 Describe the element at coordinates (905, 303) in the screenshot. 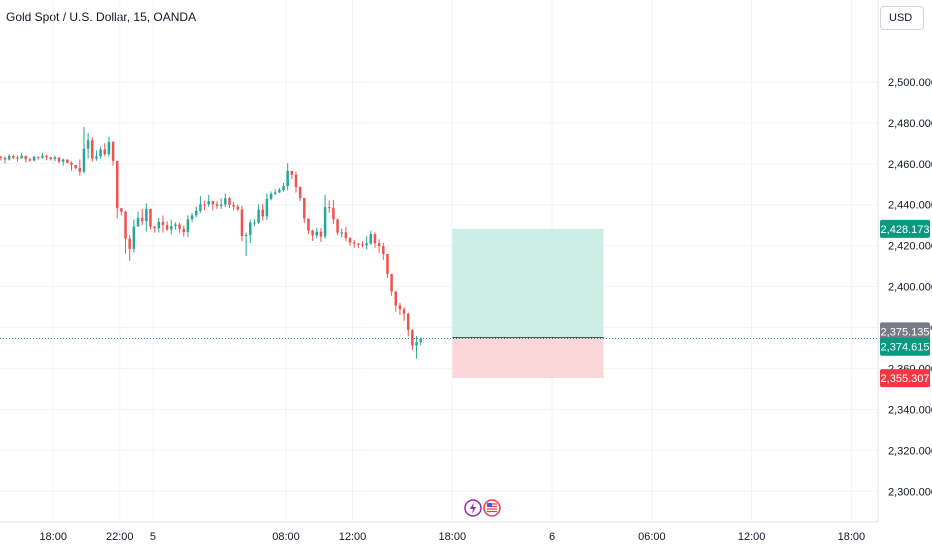

I see `price-tags: 2,428.173 2,375.135 2,374.615 2,355.307` at that location.